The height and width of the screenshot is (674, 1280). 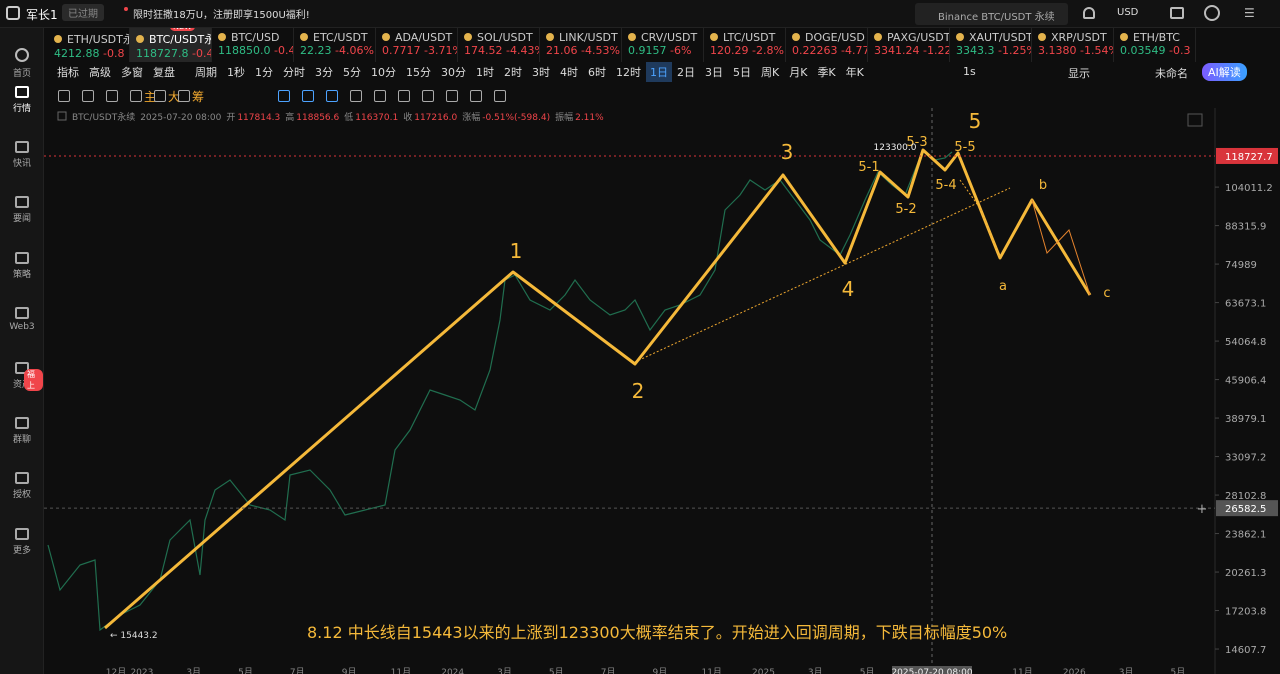 What do you see at coordinates (1212, 13) in the screenshot?
I see `avatar-icon` at bounding box center [1212, 13].